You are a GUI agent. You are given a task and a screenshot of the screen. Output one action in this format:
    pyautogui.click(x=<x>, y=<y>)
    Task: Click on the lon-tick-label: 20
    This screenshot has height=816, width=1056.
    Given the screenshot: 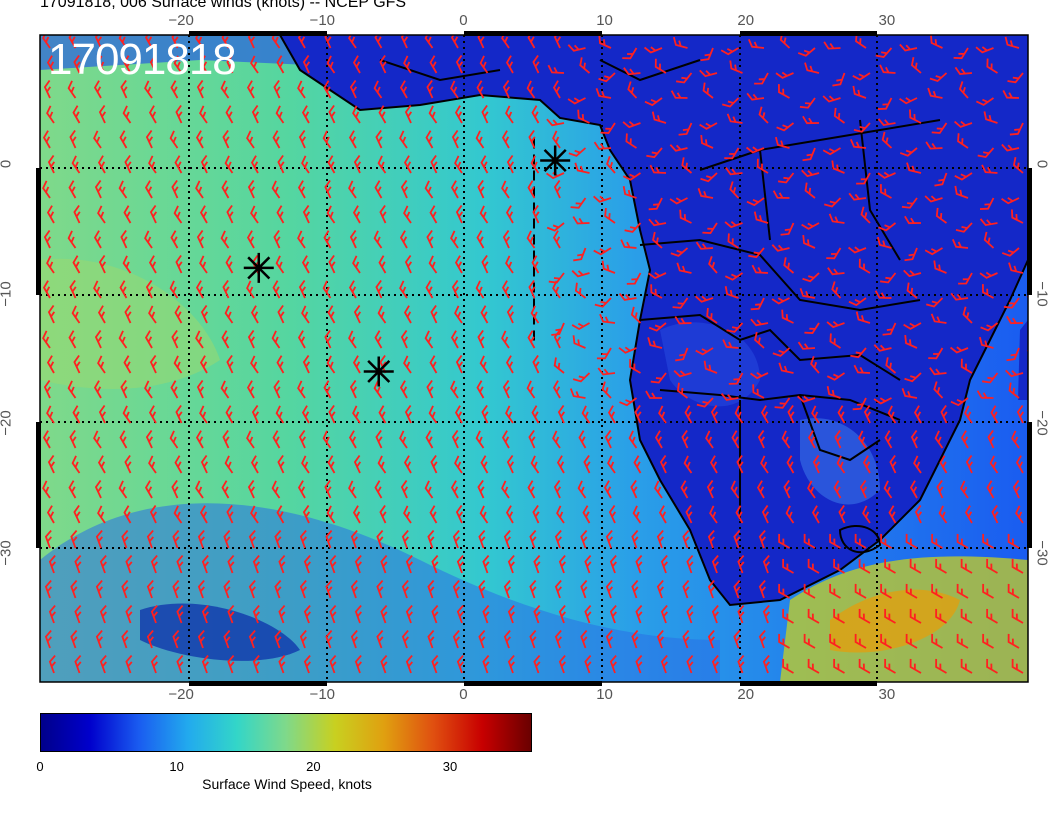 What is the action you would take?
    pyautogui.click(x=746, y=694)
    